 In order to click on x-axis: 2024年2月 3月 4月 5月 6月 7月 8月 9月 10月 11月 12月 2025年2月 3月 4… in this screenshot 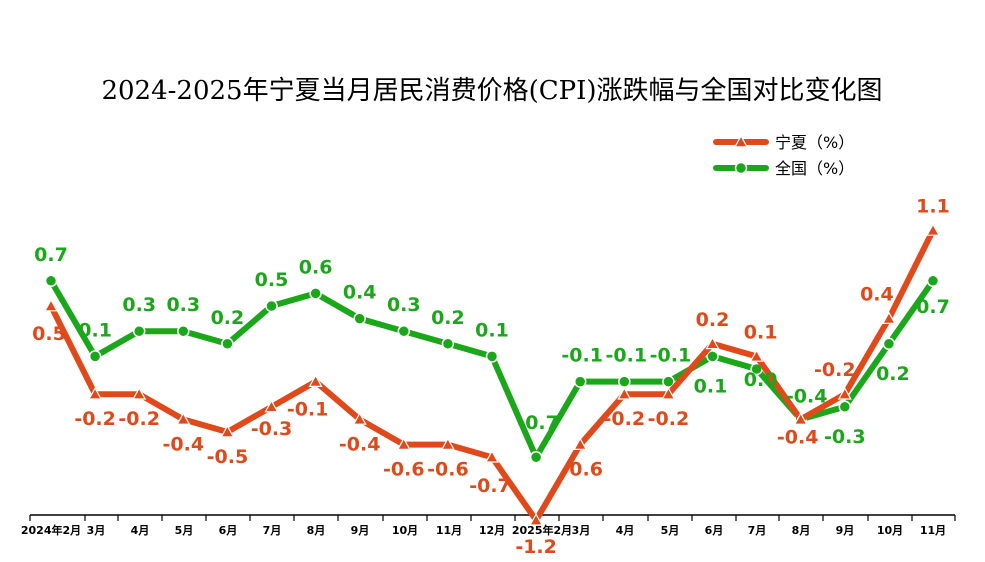, I will do `click(488, 525)`.